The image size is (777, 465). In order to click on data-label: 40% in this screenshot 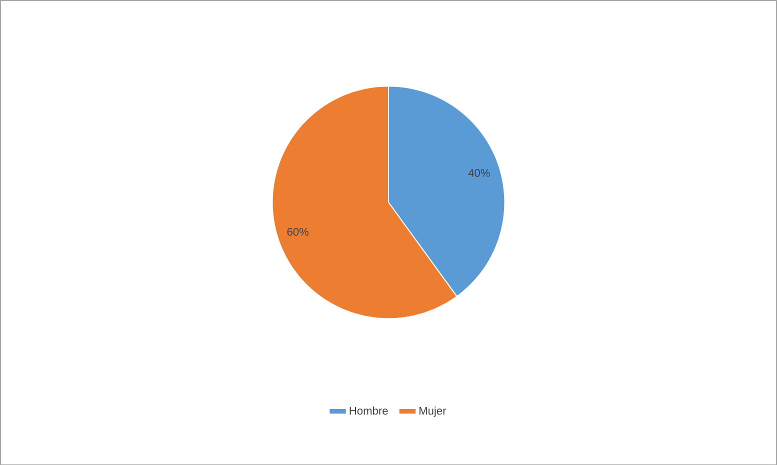, I will do `click(479, 172)`.